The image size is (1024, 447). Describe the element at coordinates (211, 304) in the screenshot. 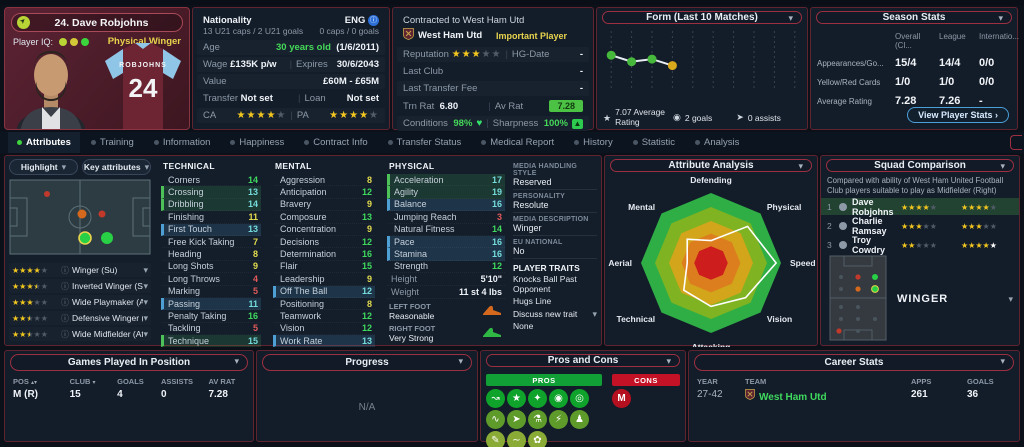

I see `attribute-row-passing: Passing 11` at that location.